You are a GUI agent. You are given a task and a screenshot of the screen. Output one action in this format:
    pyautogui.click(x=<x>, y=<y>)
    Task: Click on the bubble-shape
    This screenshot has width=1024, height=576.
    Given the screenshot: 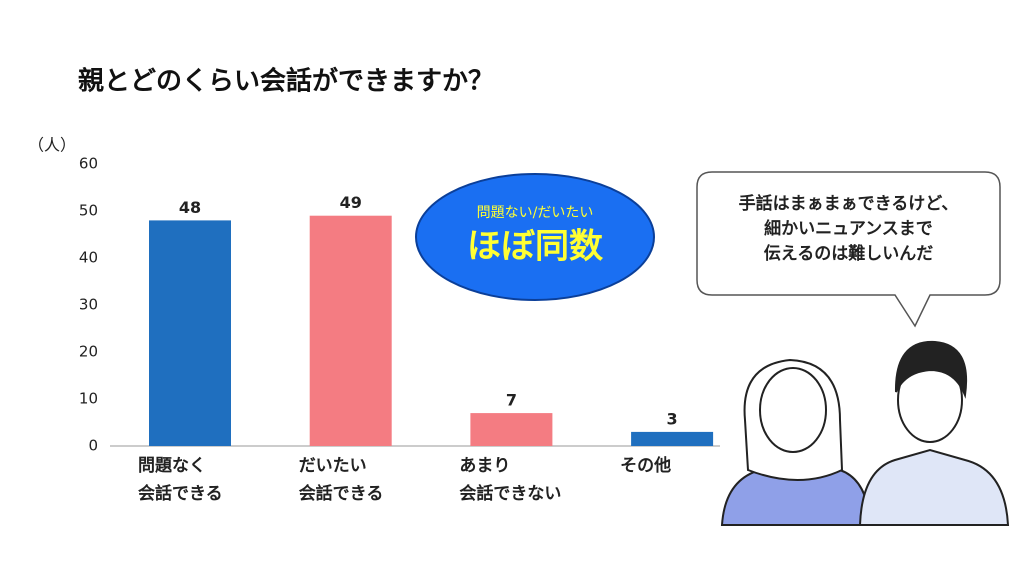 What is the action you would take?
    pyautogui.click(x=848, y=249)
    